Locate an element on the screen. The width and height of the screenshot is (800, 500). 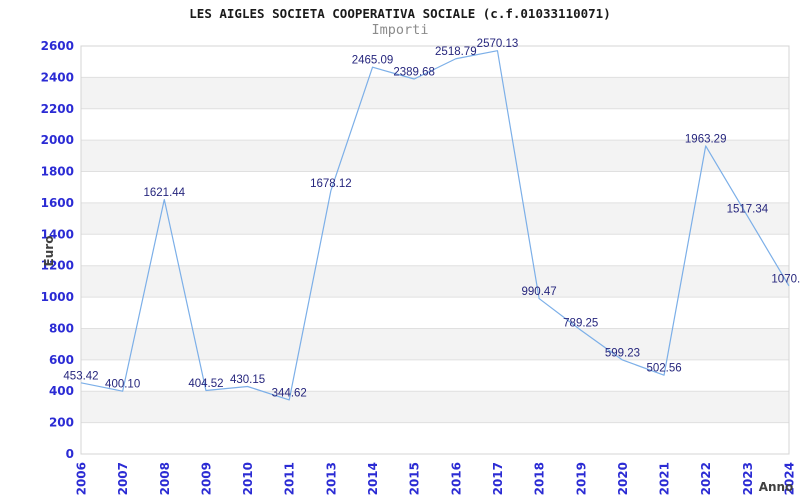
y-tick-label: 2400 is located at coordinates (57, 77).